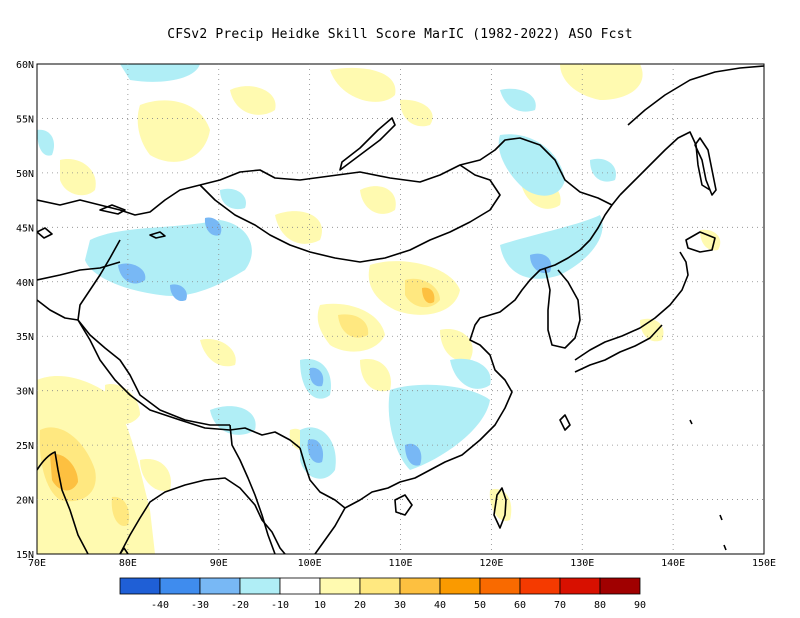 The height and width of the screenshot is (618, 800). I want to click on colorbar-label: 50, so click(480, 605).